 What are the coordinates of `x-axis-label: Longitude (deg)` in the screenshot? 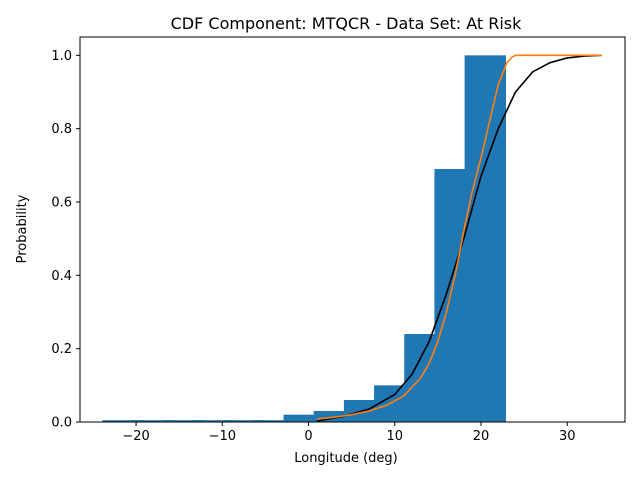 It's located at (345, 458).